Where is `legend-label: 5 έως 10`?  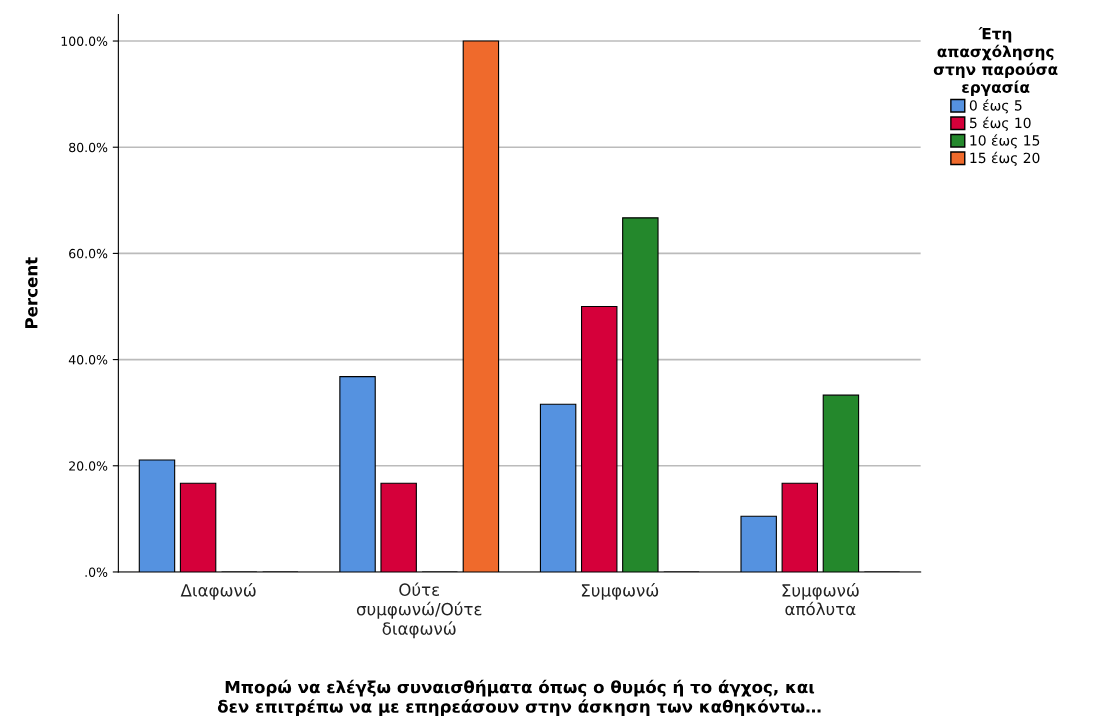 legend-label: 5 έως 10 is located at coordinates (1000, 123).